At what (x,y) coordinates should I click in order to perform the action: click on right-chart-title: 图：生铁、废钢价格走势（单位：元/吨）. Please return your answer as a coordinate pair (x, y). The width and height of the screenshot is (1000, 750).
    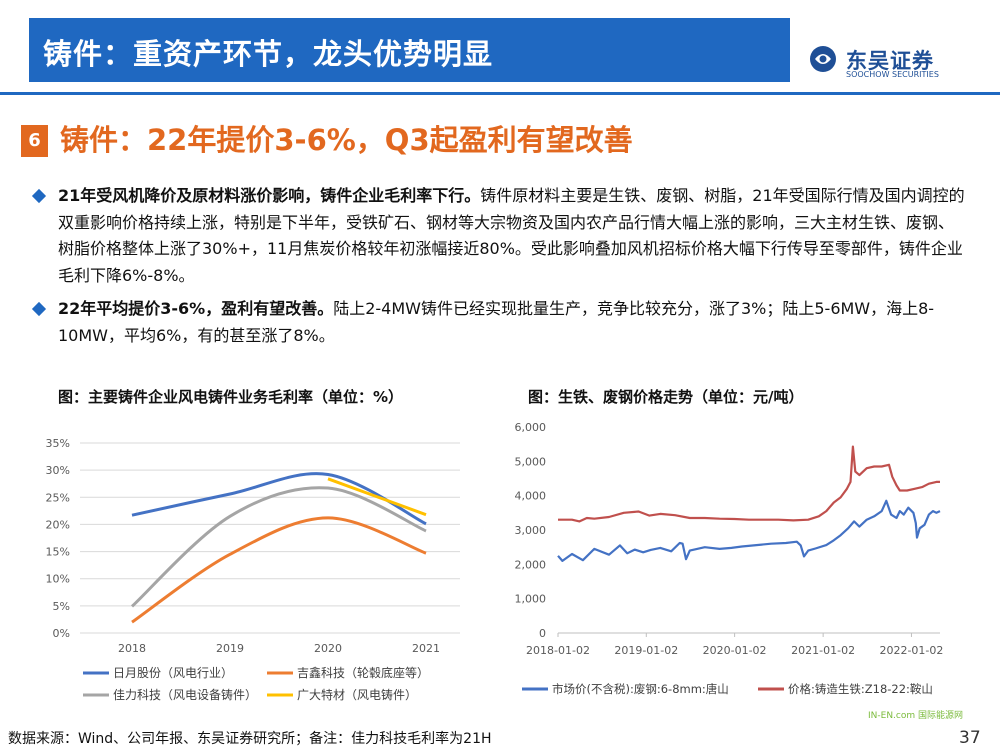
    Looking at the image, I should click on (666, 397).